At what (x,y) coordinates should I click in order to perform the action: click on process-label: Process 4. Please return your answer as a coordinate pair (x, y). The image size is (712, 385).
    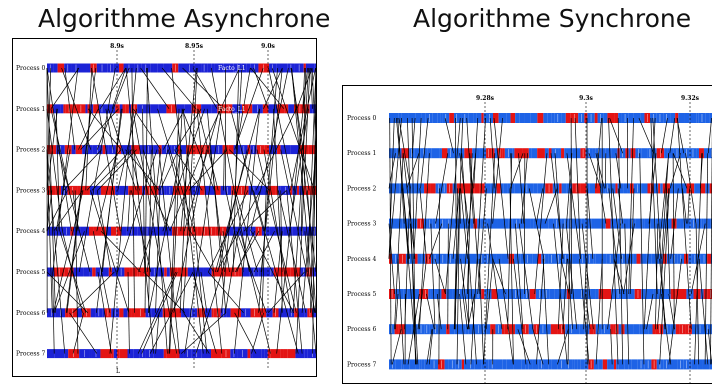
    Looking at the image, I should click on (30, 231).